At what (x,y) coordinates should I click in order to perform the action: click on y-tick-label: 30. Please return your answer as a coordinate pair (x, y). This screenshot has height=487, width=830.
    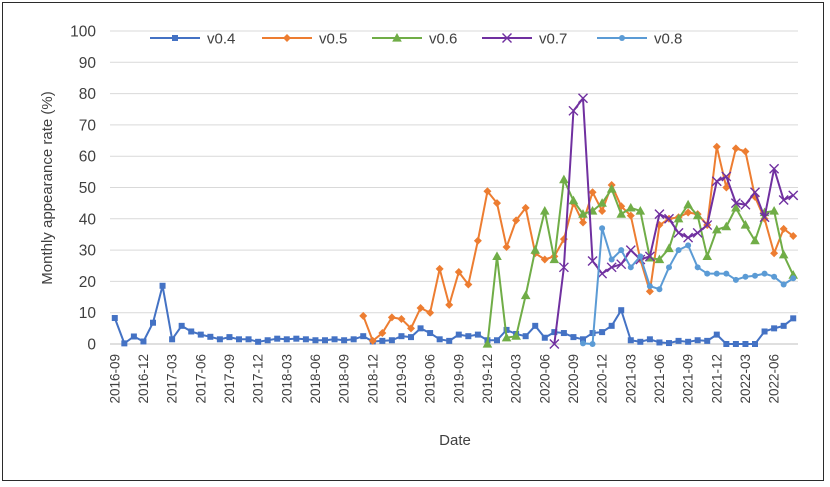
    Looking at the image, I should click on (88, 251).